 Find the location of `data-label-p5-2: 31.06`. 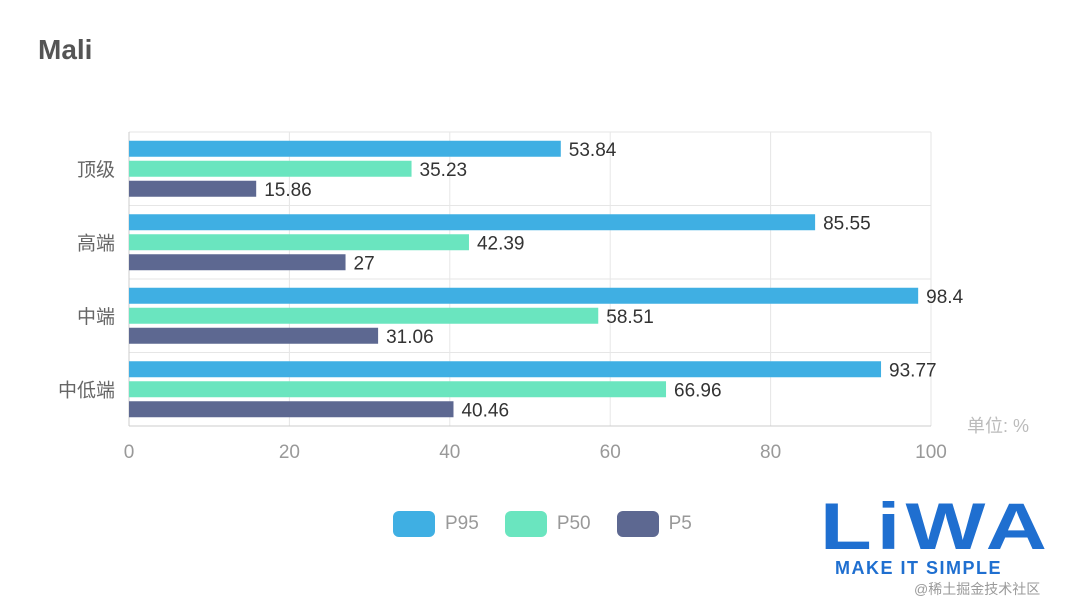

data-label-p5-2: 31.06 is located at coordinates (410, 337).